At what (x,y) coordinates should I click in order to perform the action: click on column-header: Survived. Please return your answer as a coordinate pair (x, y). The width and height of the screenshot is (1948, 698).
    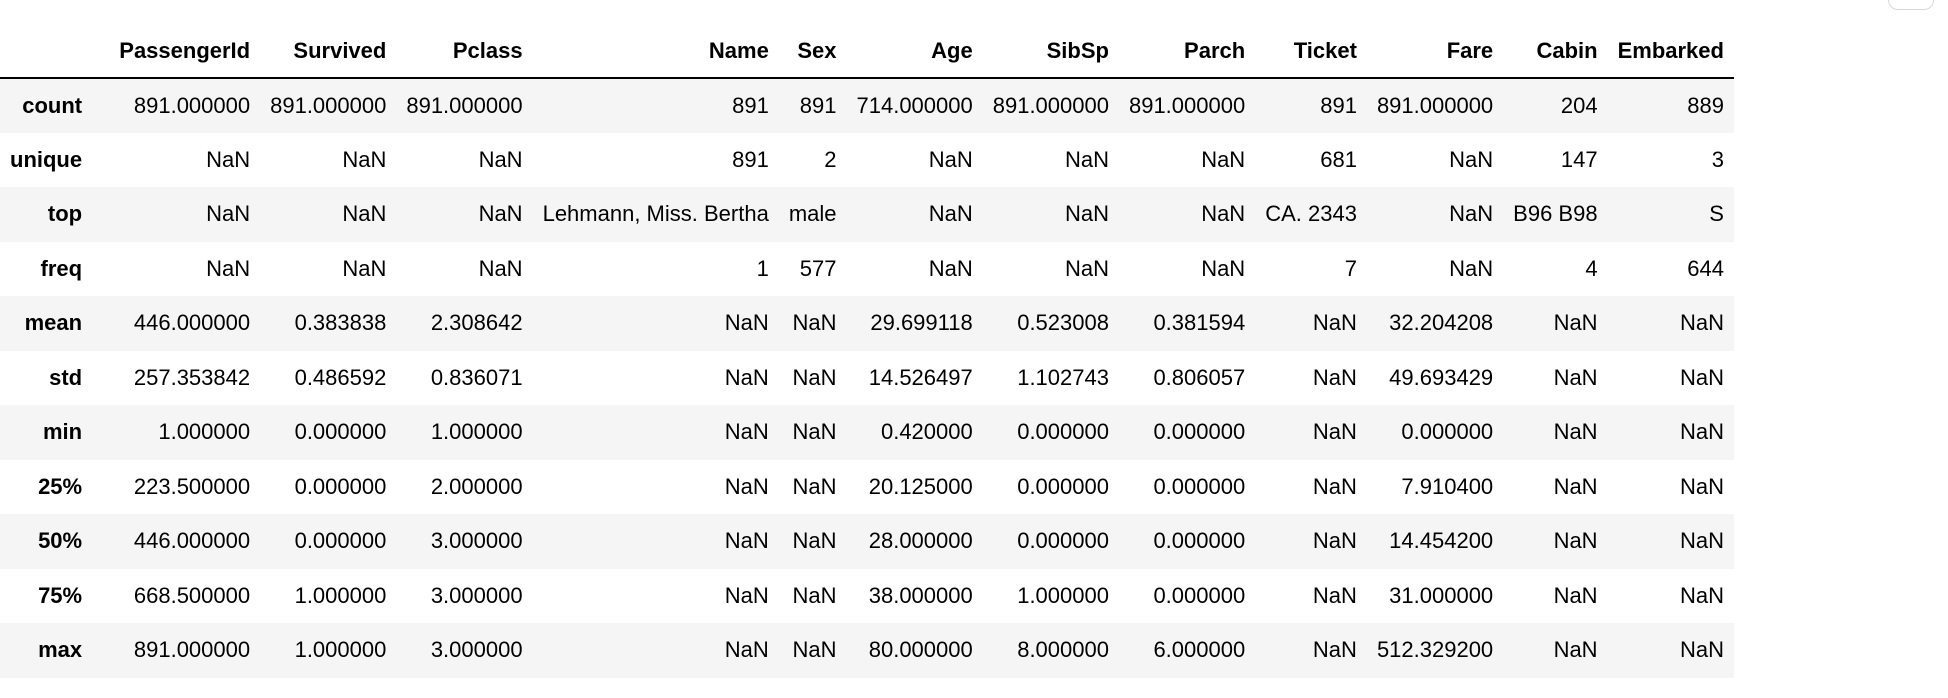
    Looking at the image, I should click on (328, 51).